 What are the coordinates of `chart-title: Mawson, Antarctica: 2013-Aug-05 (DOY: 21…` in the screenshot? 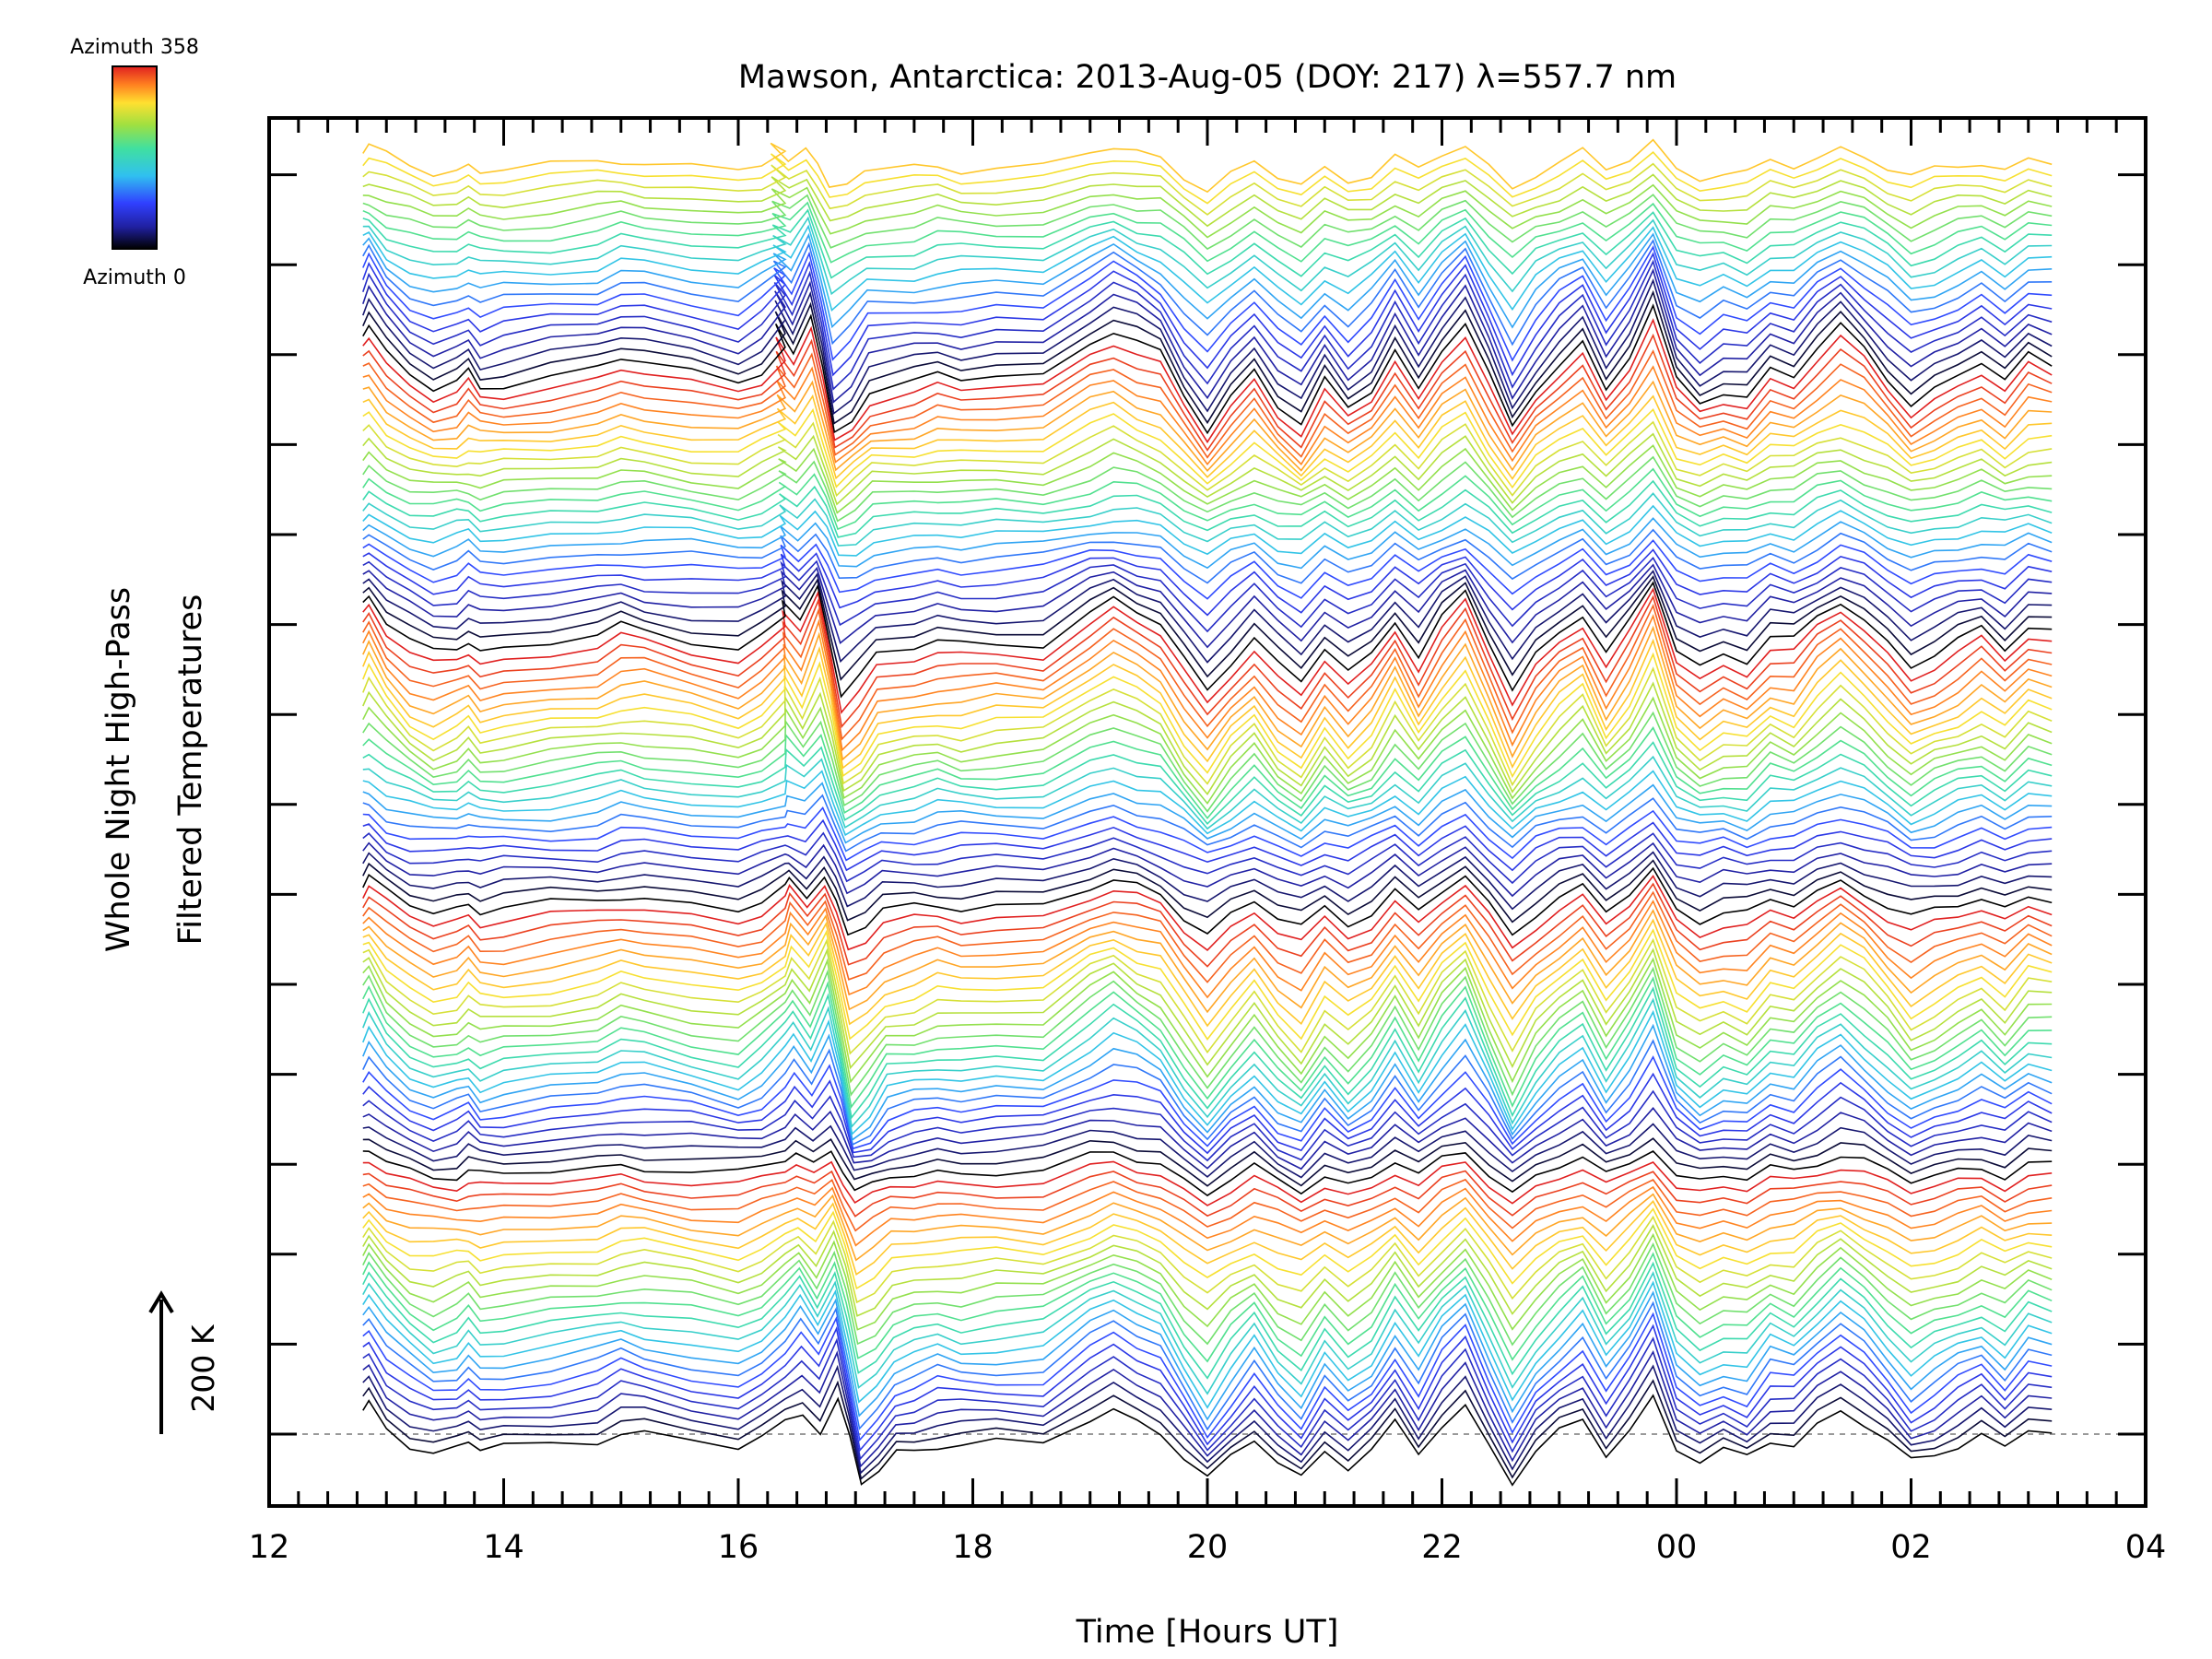 It's located at (1207, 77).